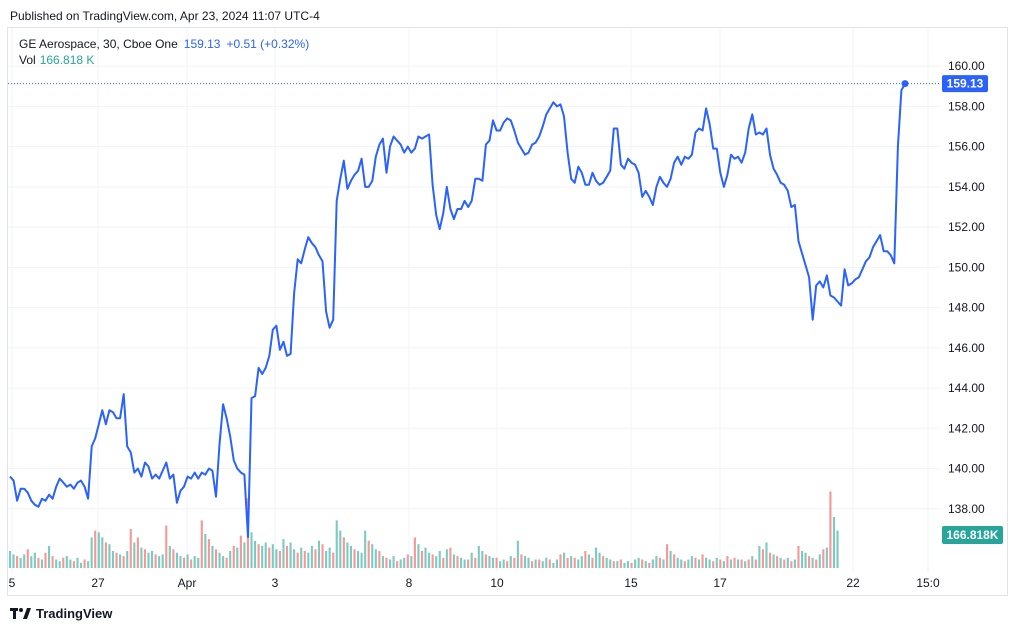  I want to click on y-tick-label: 144.00, so click(966, 388).